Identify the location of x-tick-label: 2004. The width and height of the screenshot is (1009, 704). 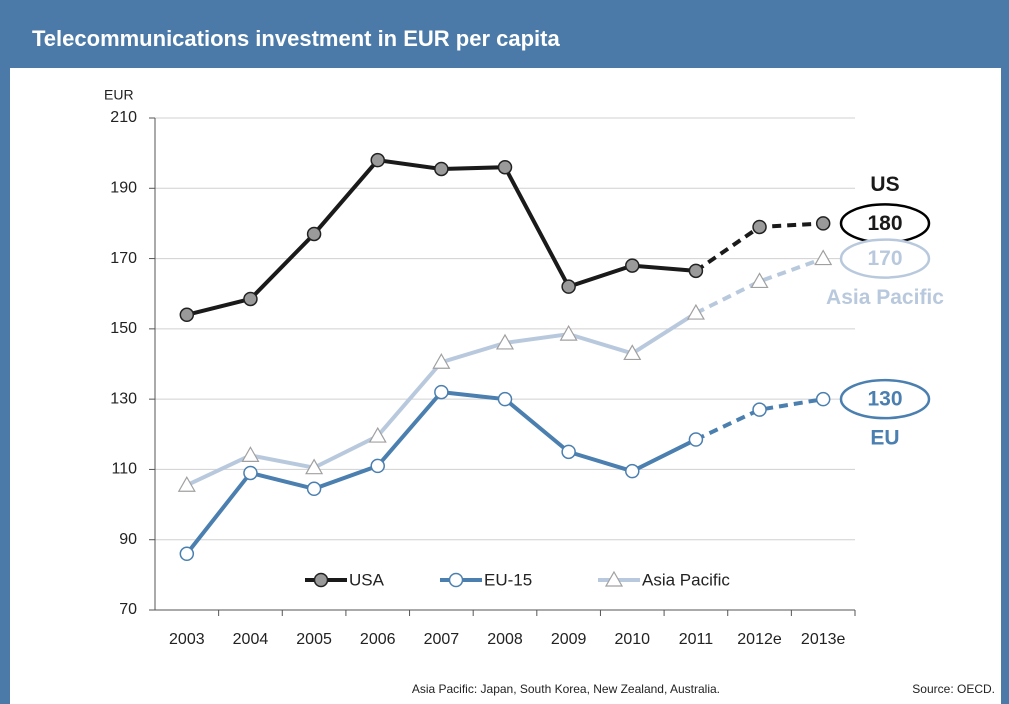
(251, 639).